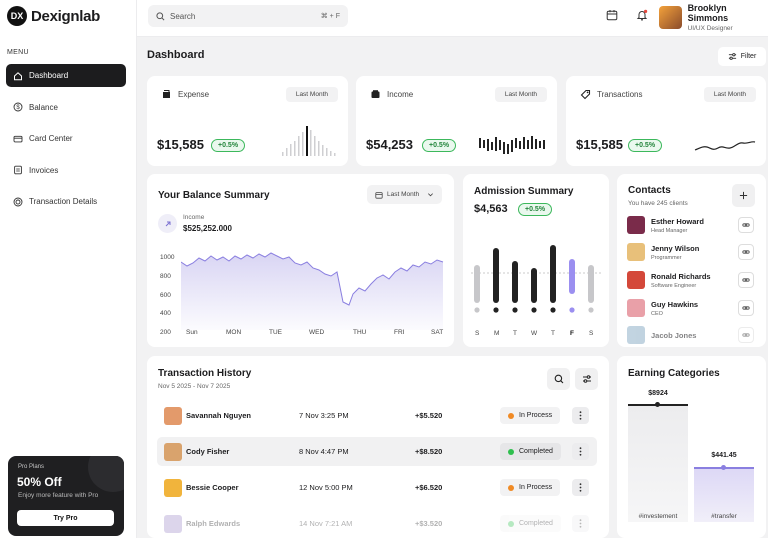  I want to click on x-tick: SAT, so click(437, 332).